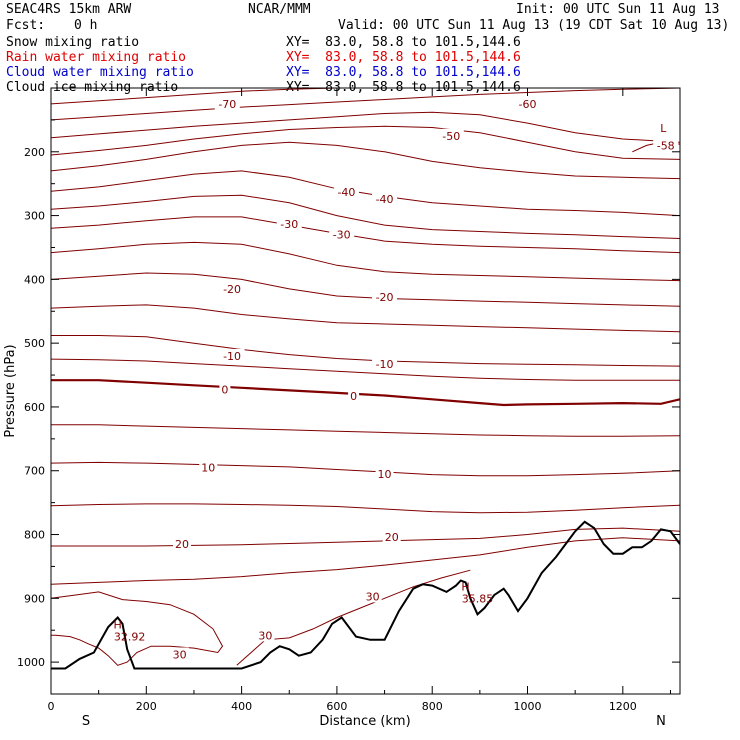 This screenshot has height=740, width=740. What do you see at coordinates (34, 216) in the screenshot?
I see `y-tick-label-1: 300` at bounding box center [34, 216].